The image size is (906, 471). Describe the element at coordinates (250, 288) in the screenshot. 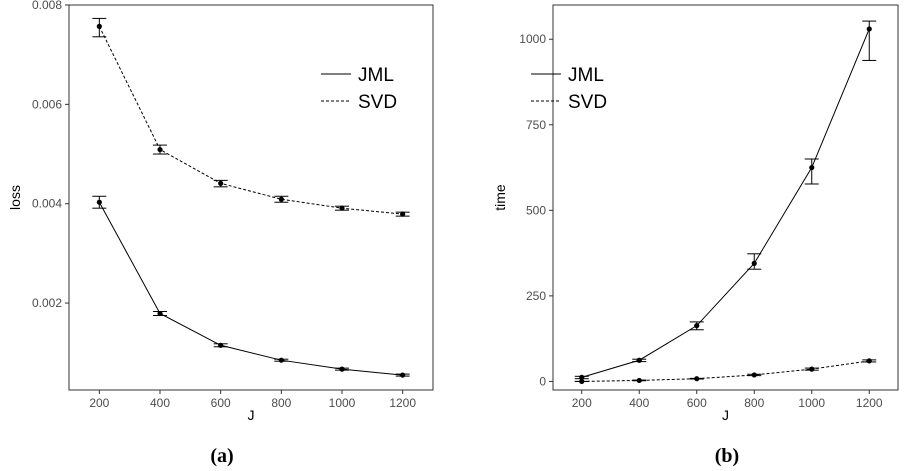

I see `series-line-jml` at that location.